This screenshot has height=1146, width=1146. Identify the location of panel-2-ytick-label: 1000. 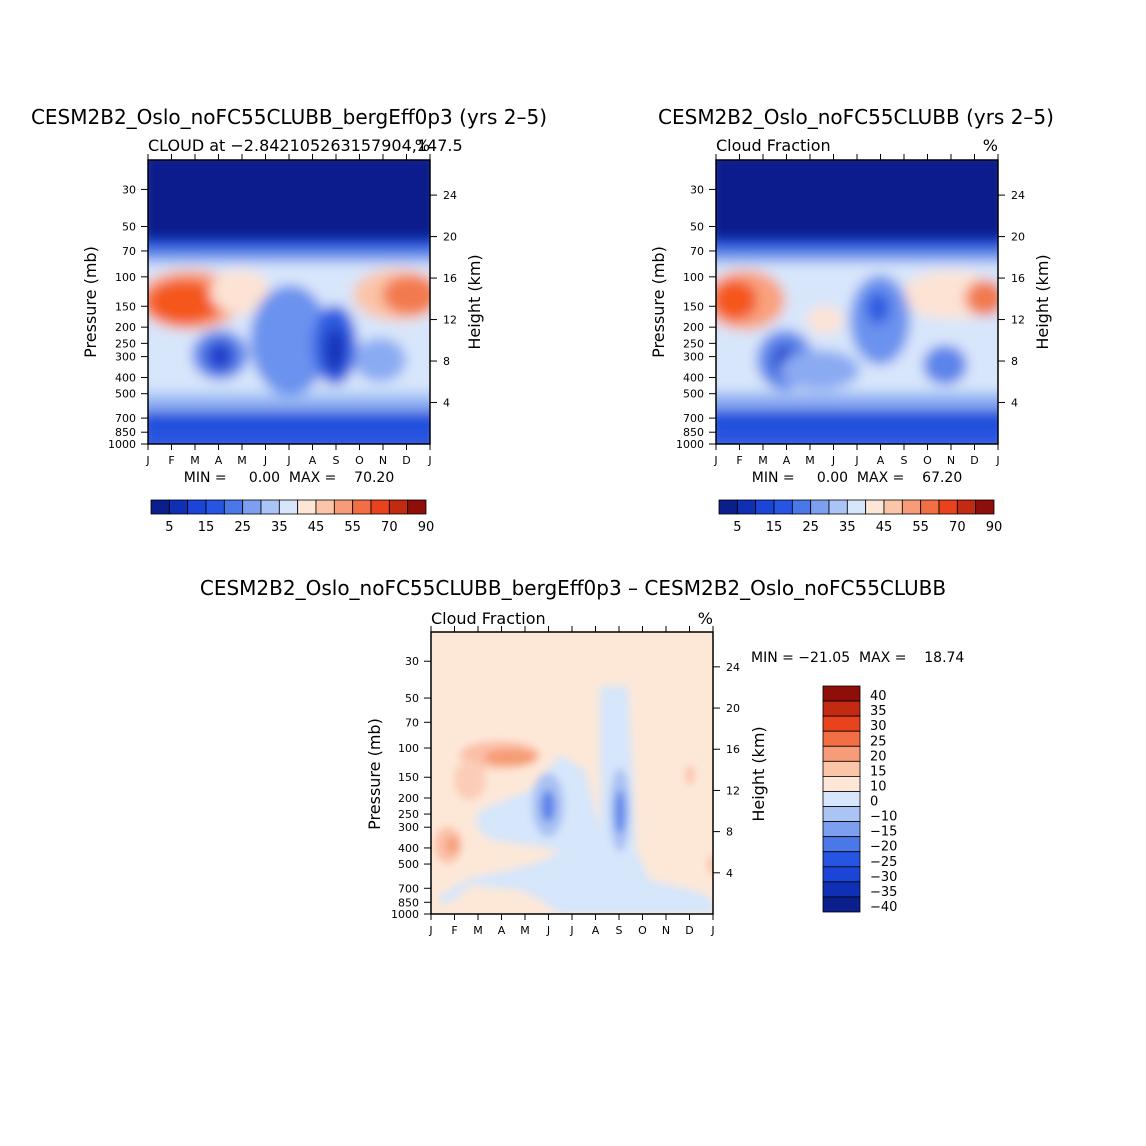
(690, 444).